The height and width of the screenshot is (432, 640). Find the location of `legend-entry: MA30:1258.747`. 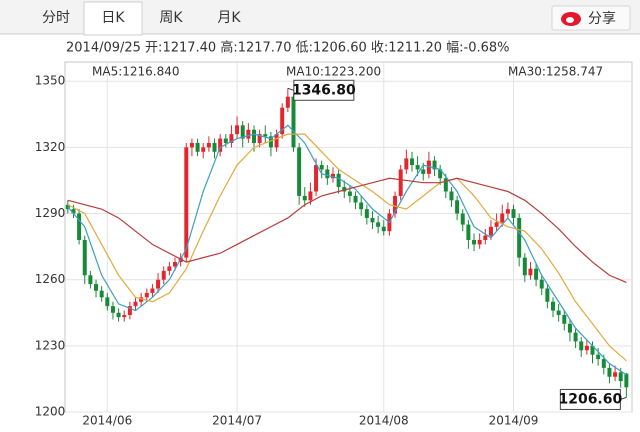

legend-entry: MA30:1258.747 is located at coordinates (555, 72).